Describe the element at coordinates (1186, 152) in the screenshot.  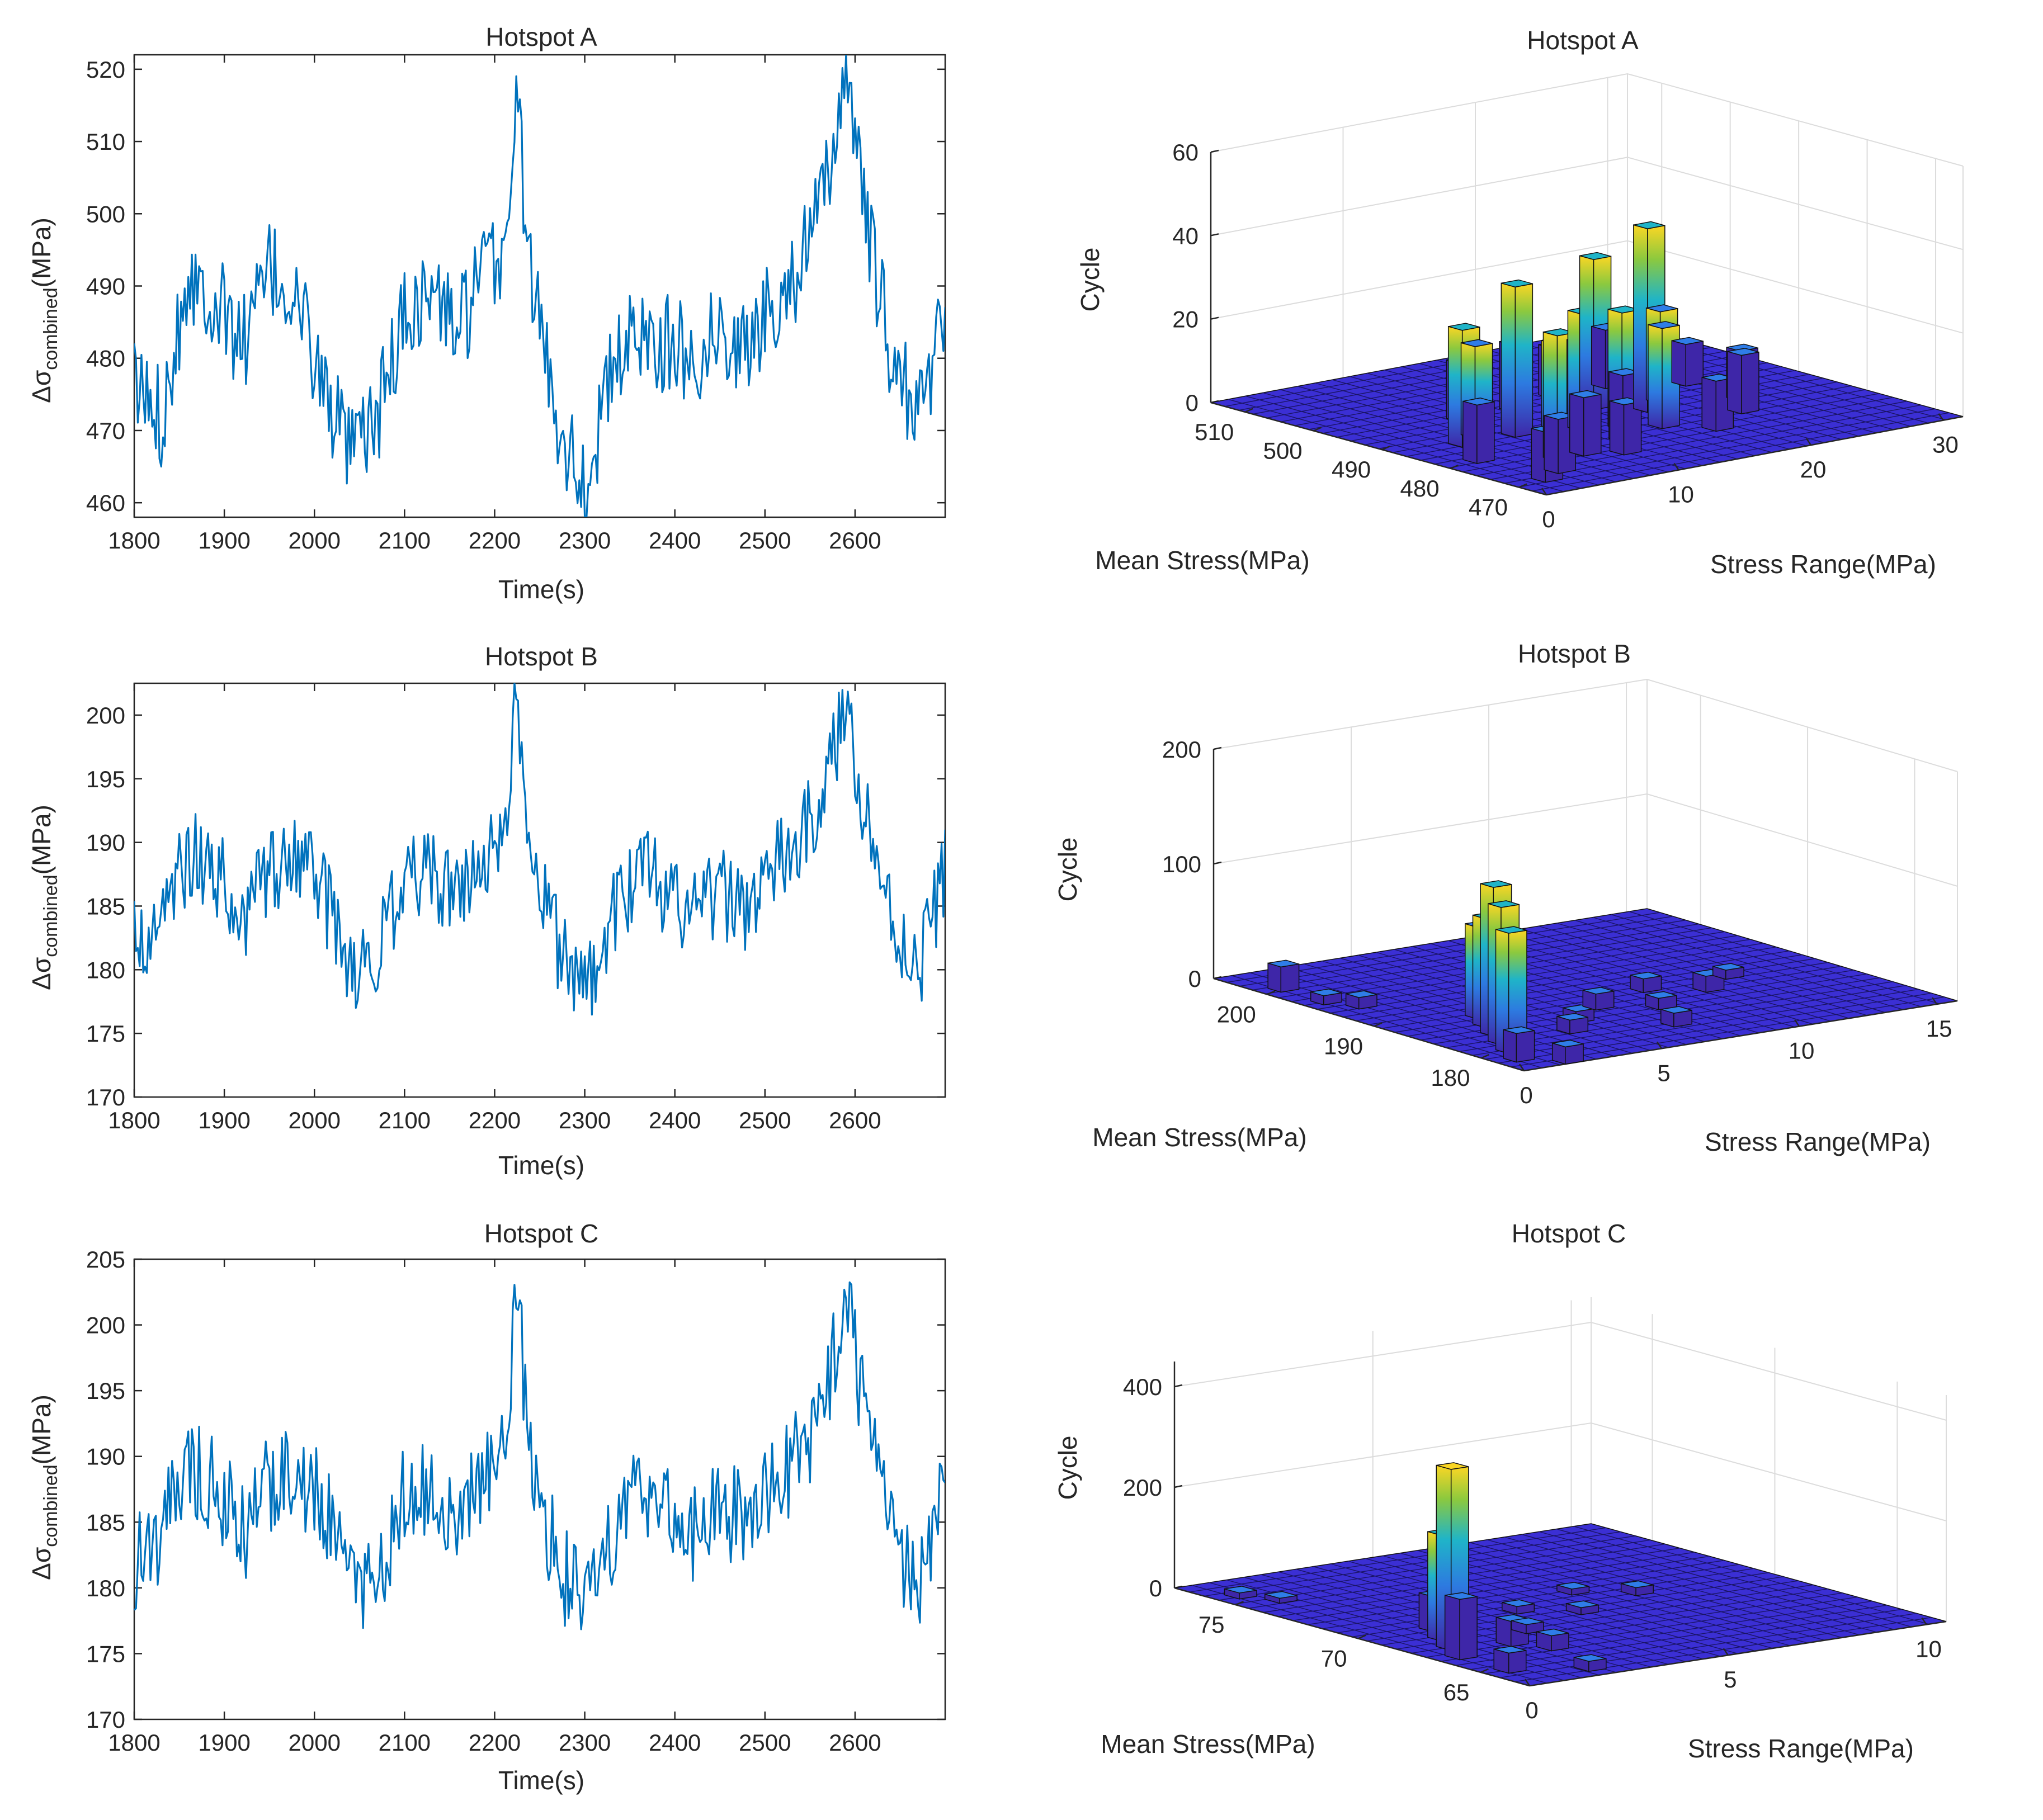
I see `z-tick-label: 60` at that location.